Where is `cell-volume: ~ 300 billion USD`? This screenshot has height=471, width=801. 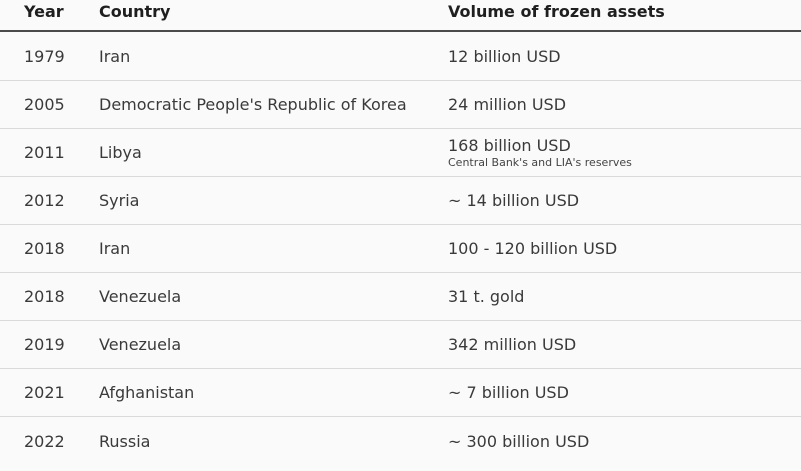
cell-volume: ~ 300 billion USD is located at coordinates (518, 441).